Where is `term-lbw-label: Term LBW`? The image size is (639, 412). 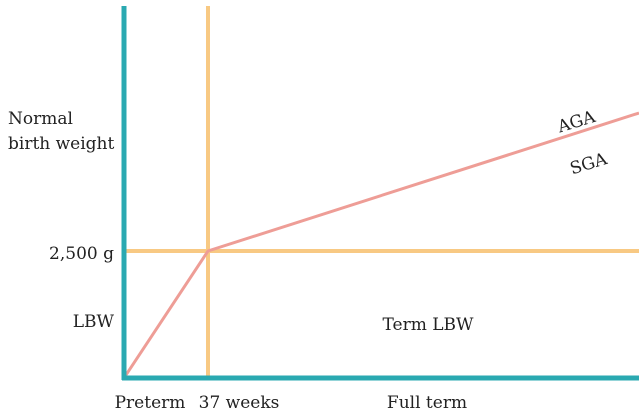
term-lbw-label: Term LBW is located at coordinates (429, 325).